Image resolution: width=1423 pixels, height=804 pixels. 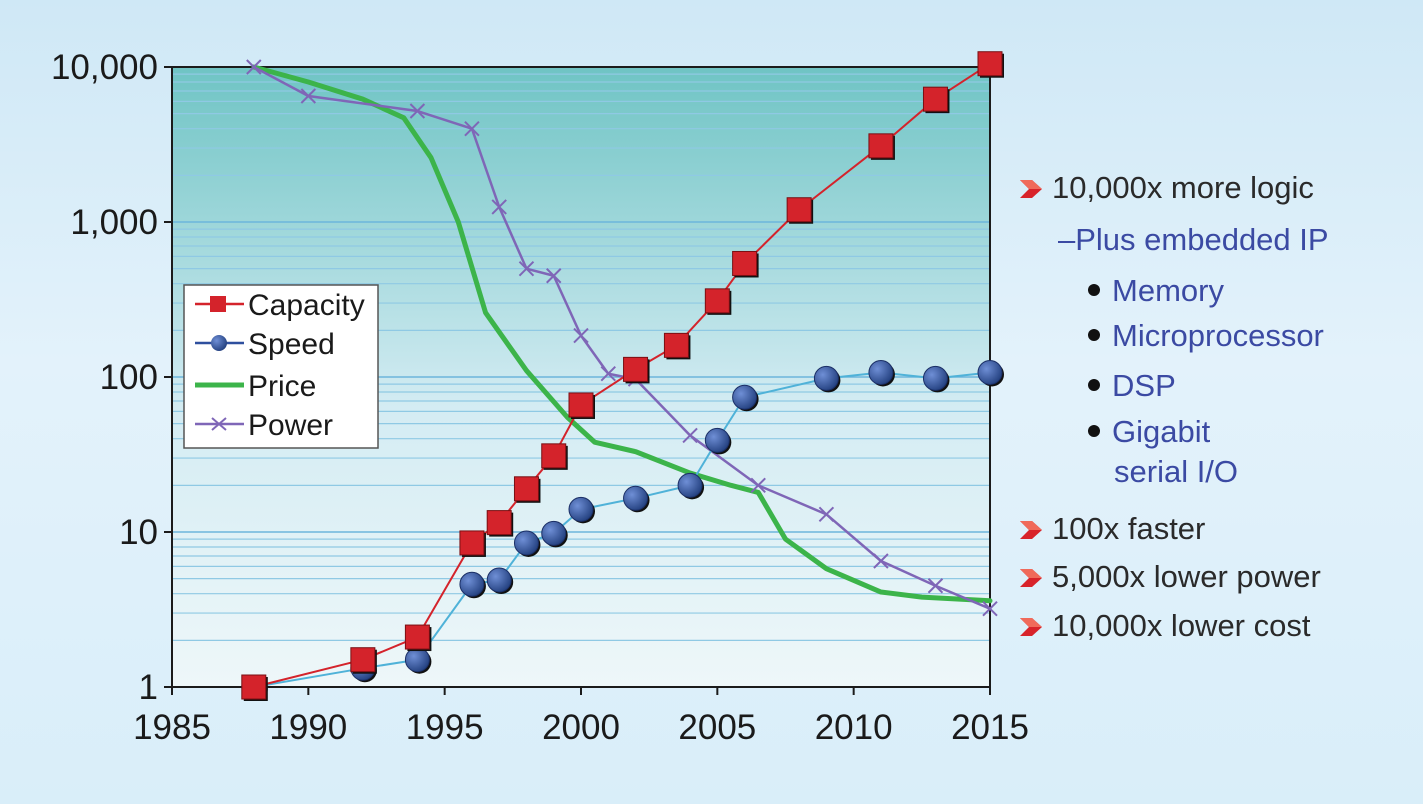 I want to click on bullet-memory: Memory, so click(x=1156, y=291).